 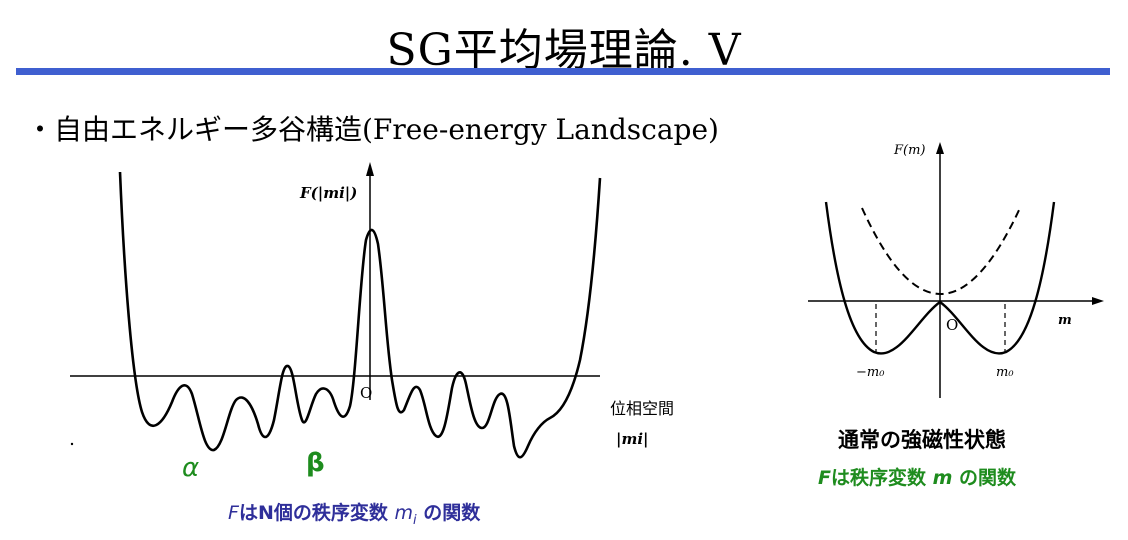 I want to click on phase-space-label: 位相空間, so click(x=642, y=408).